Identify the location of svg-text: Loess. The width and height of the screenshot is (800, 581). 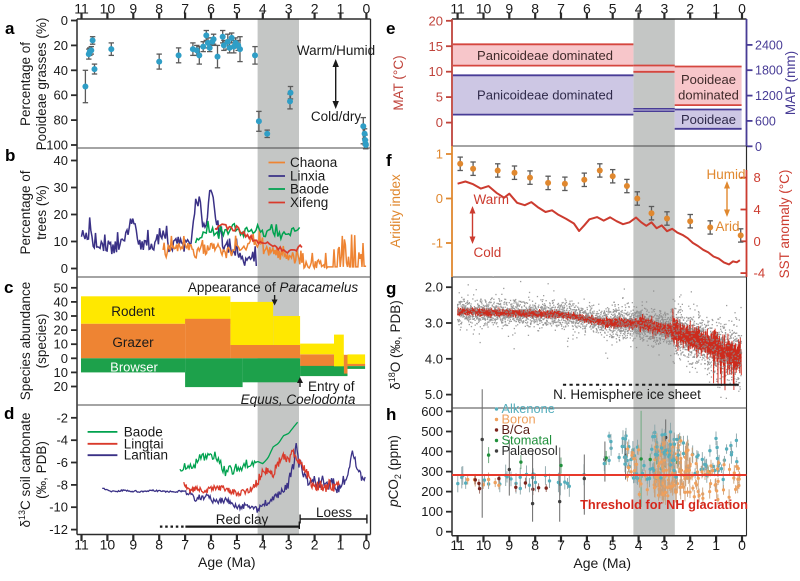
(334, 512).